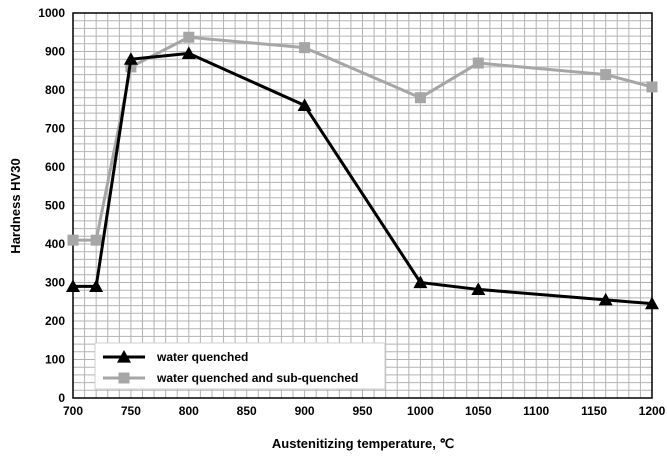 This screenshot has height=458, width=667. Describe the element at coordinates (61, 398) in the screenshot. I see `y-tick-label: 0` at that location.